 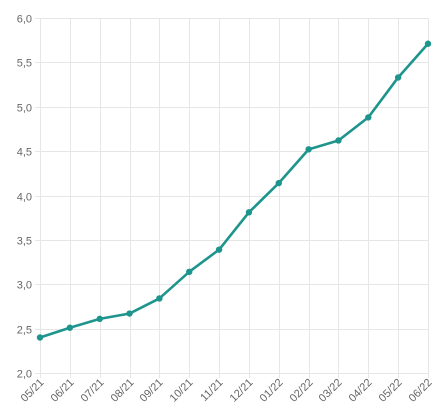 What do you see at coordinates (24, 20) in the screenshot?
I see `y-tick-label: 6,0` at bounding box center [24, 20].